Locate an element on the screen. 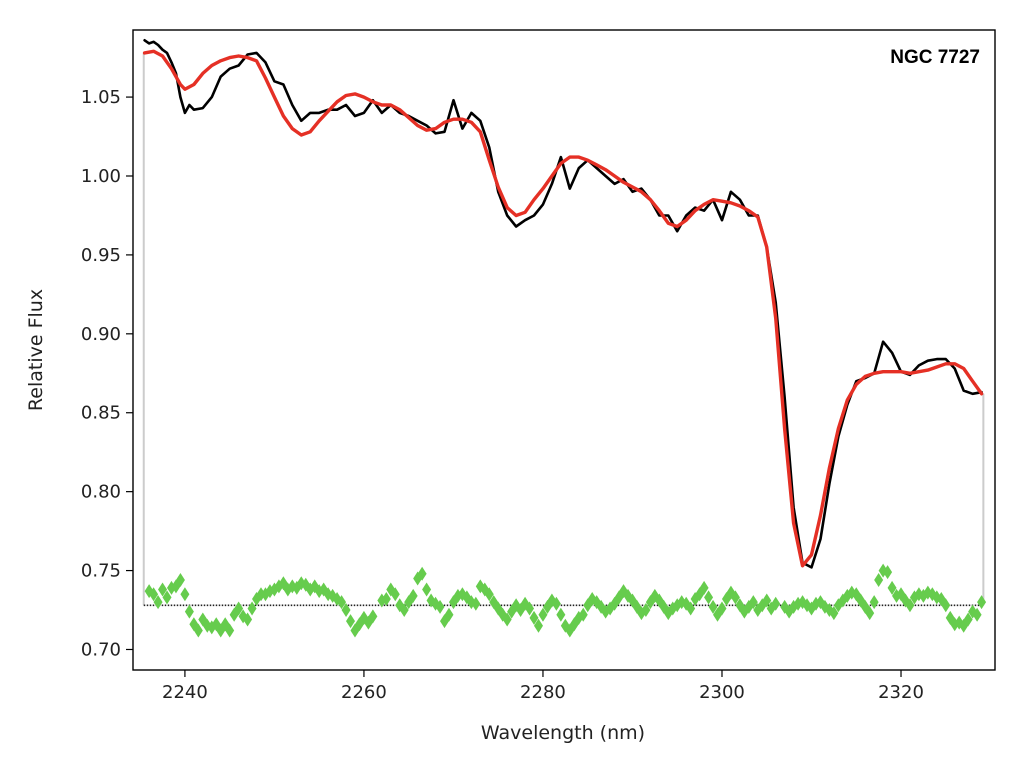 The height and width of the screenshot is (768, 1024). x-tick-label: 2300 is located at coordinates (722, 692).